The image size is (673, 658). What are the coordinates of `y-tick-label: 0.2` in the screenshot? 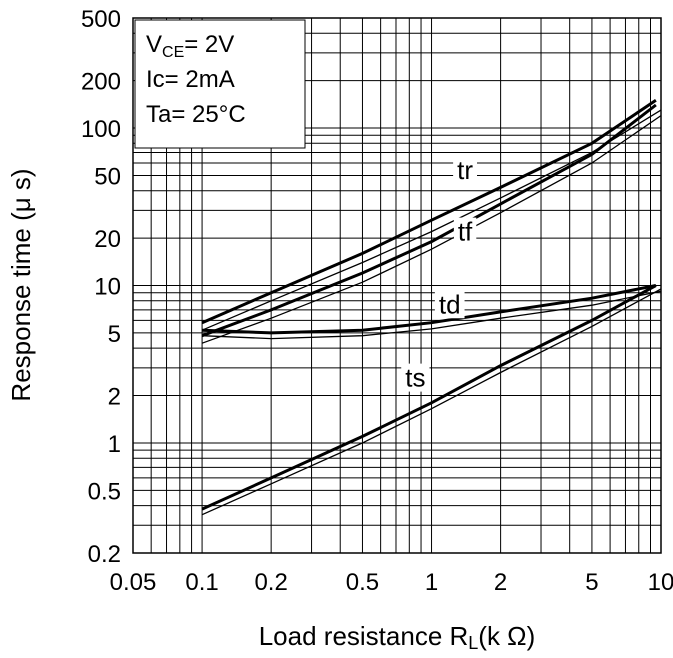 It's located at (104, 554).